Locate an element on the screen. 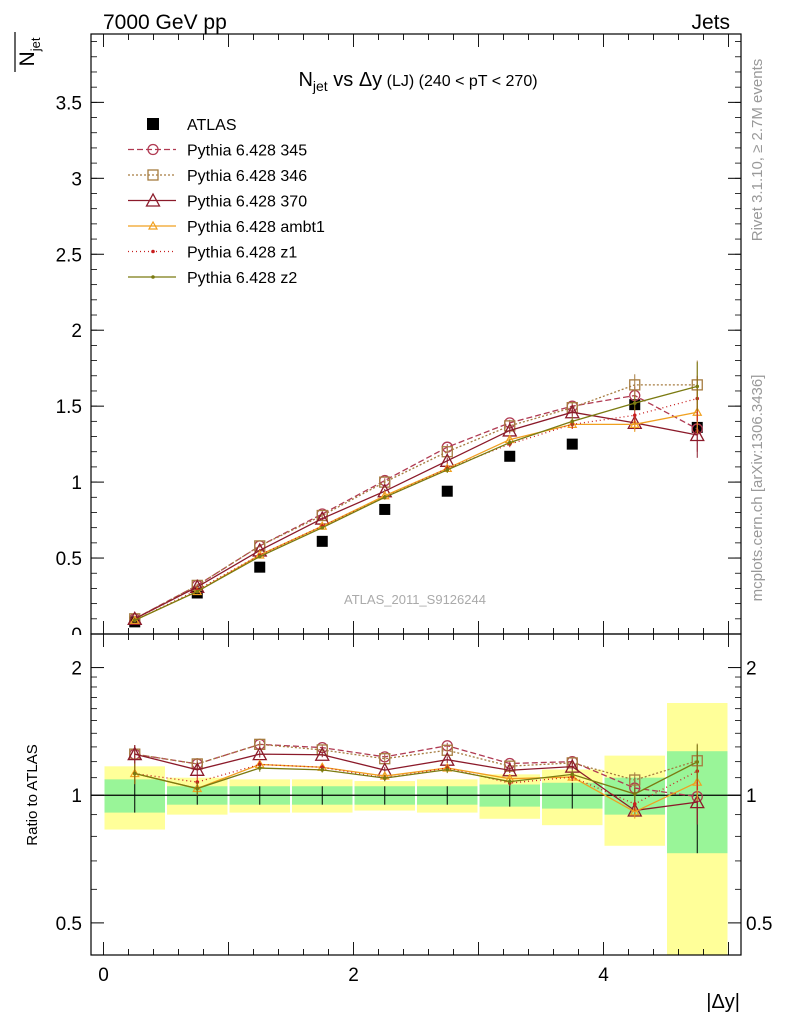 This screenshot has height=1024, width=786. x-tick-label: 4 is located at coordinates (603, 975).